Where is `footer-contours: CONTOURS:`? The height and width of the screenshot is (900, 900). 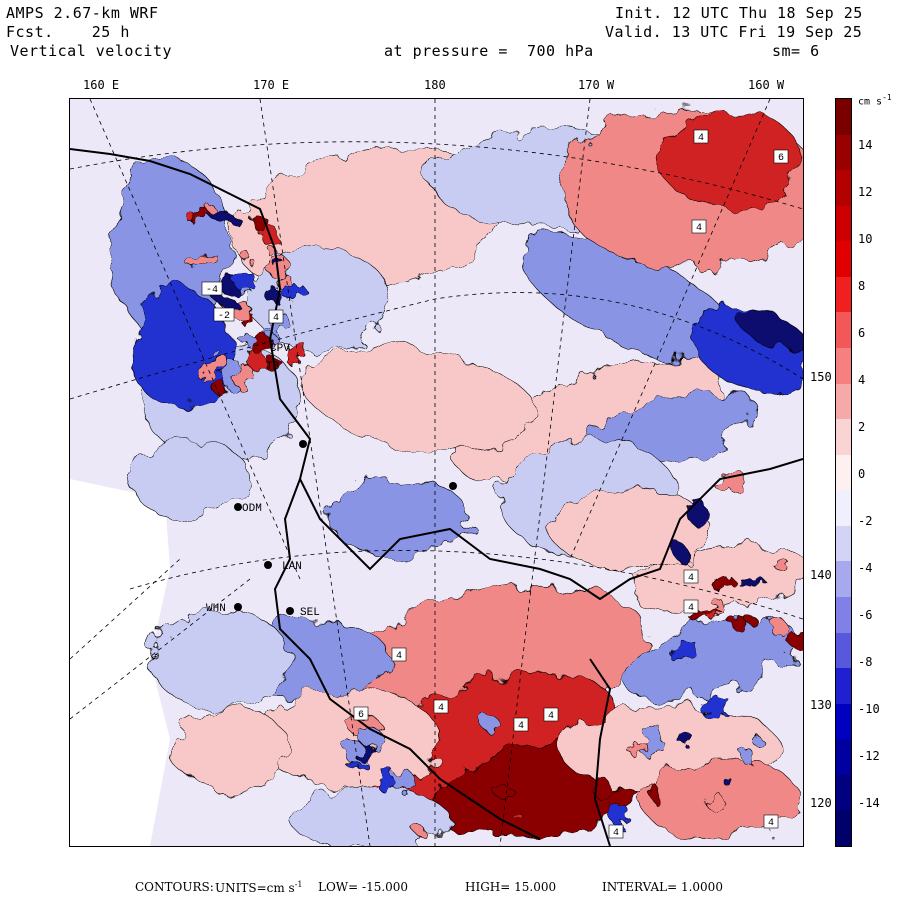 footer-contours: CONTOURS: is located at coordinates (174, 887).